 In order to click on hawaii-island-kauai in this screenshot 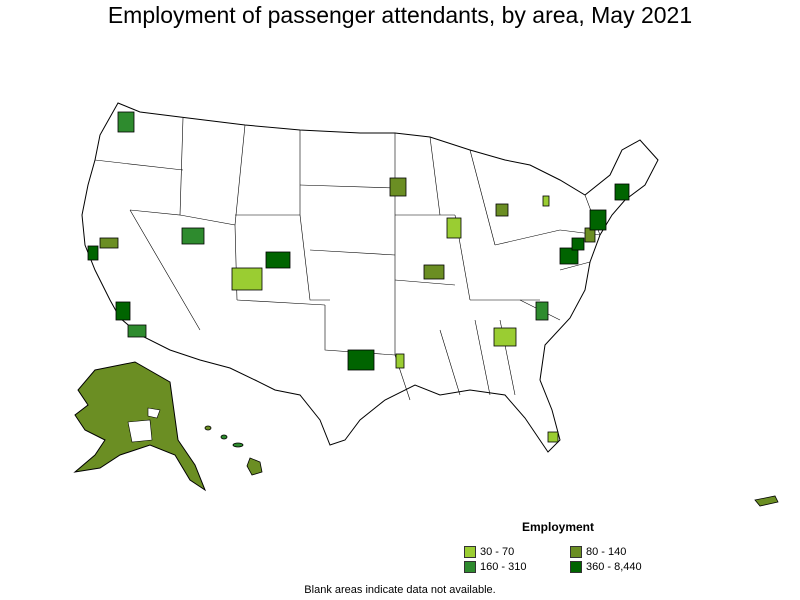, I will do `click(208, 428)`.